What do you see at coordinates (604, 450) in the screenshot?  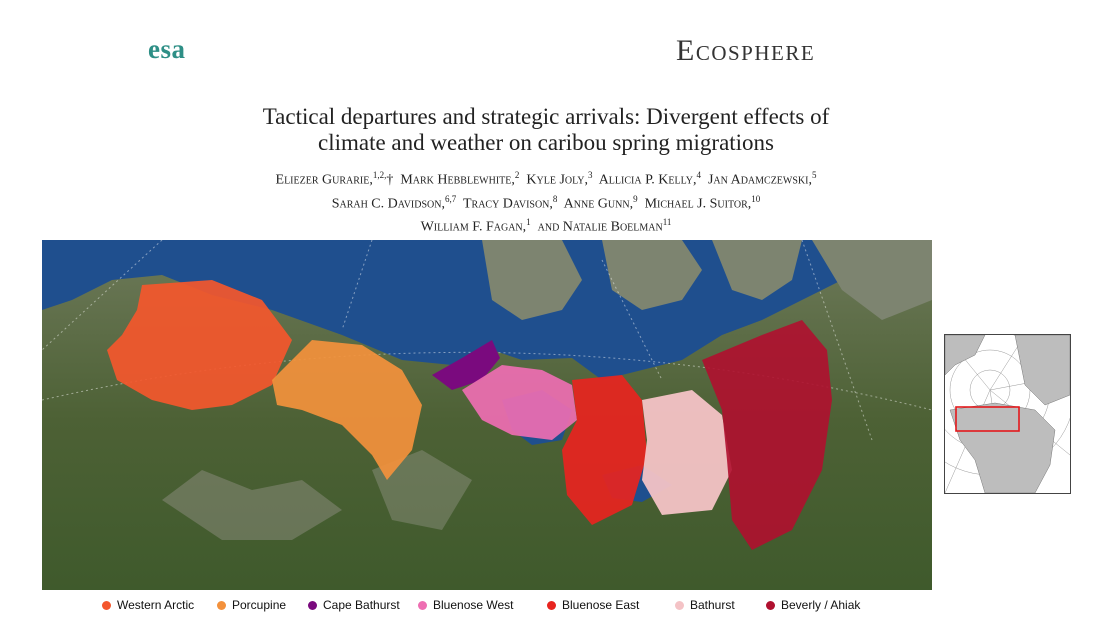 I see `herd-range-bluenose-east` at bounding box center [604, 450].